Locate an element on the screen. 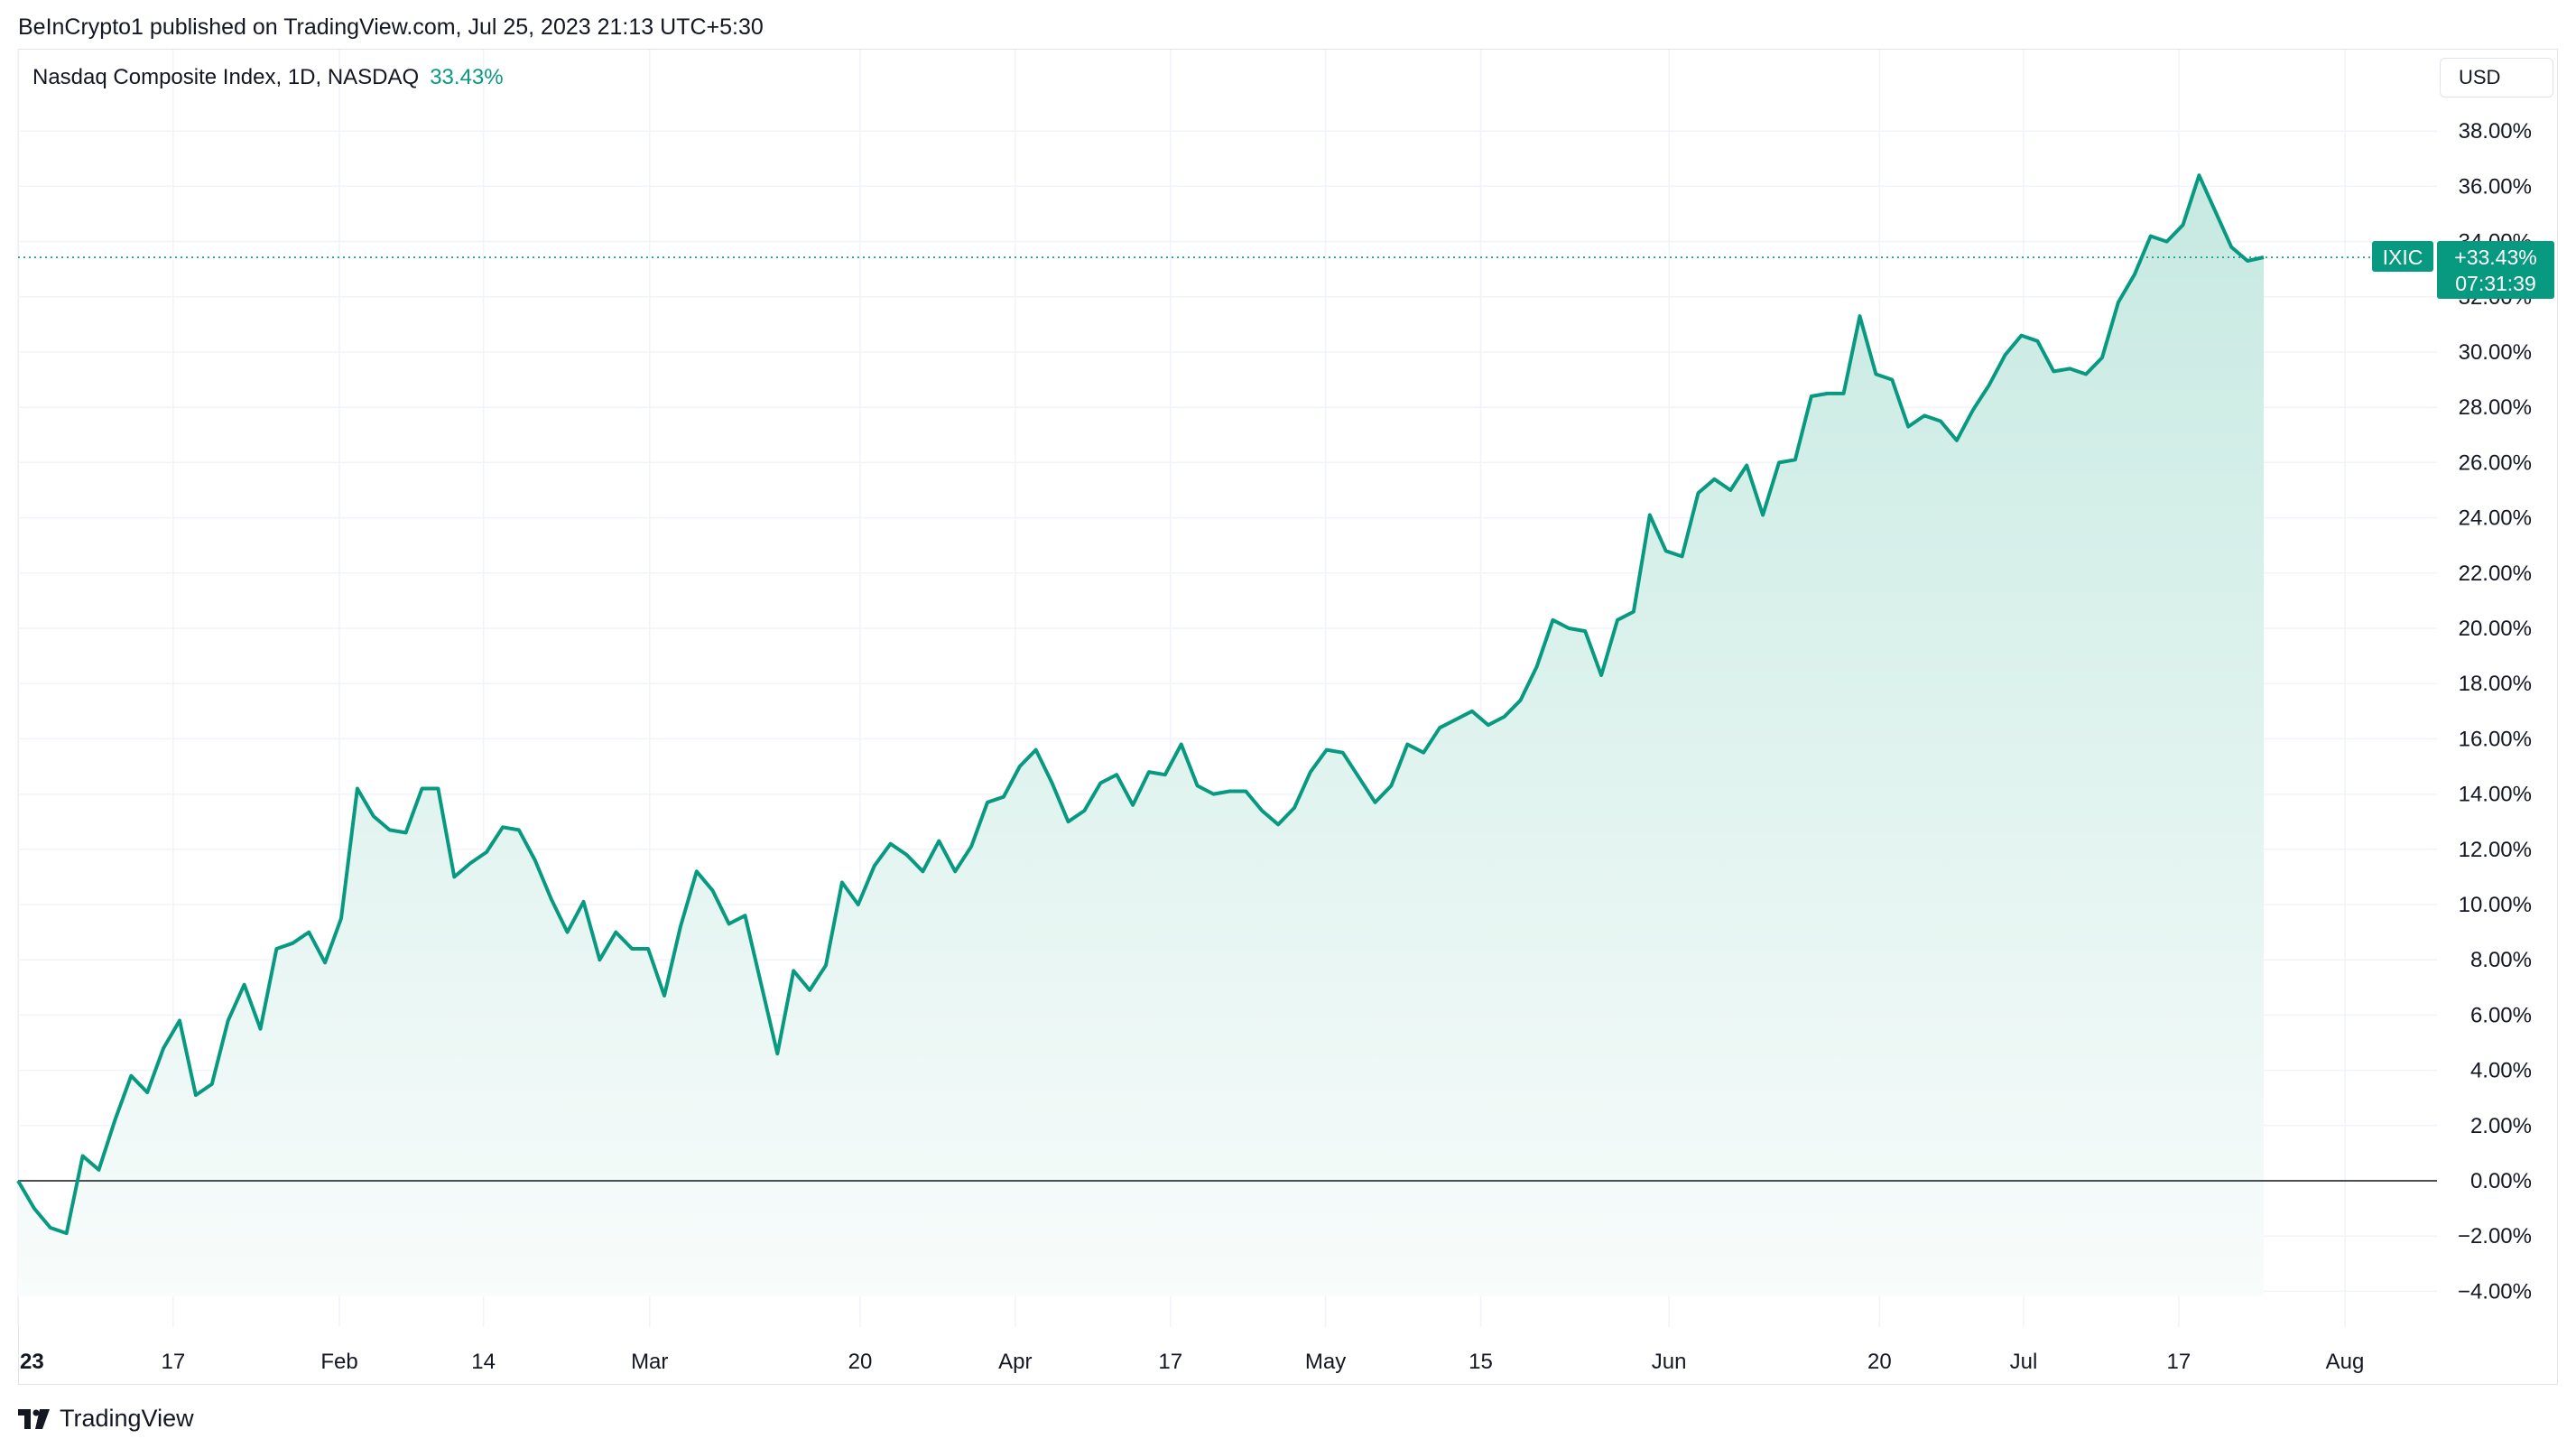 The height and width of the screenshot is (1448, 2576). y-tick-label: 10.00% is located at coordinates (2495, 905).